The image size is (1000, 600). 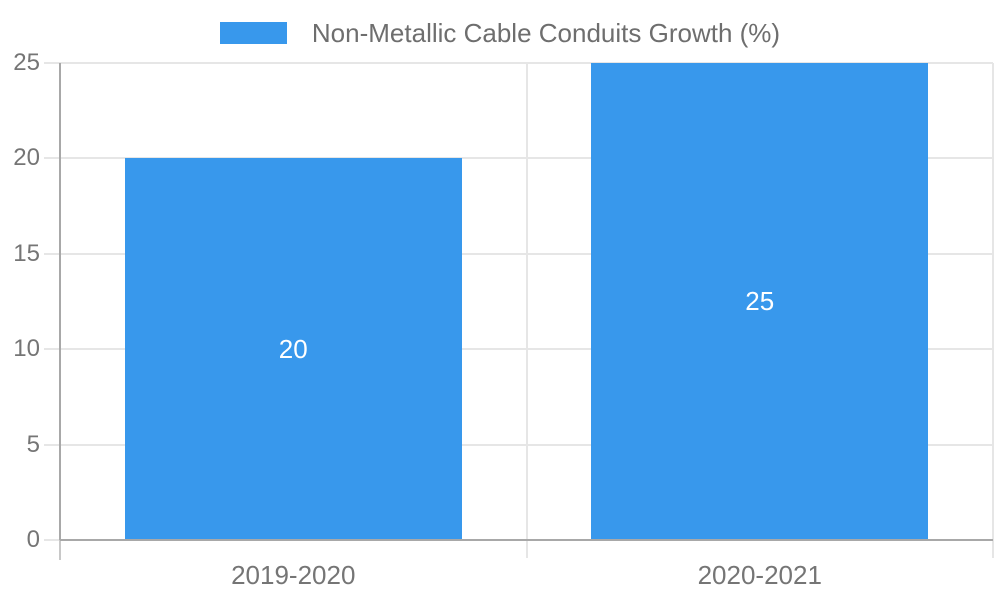 I want to click on y-tick-label: 25, so click(x=26, y=62).